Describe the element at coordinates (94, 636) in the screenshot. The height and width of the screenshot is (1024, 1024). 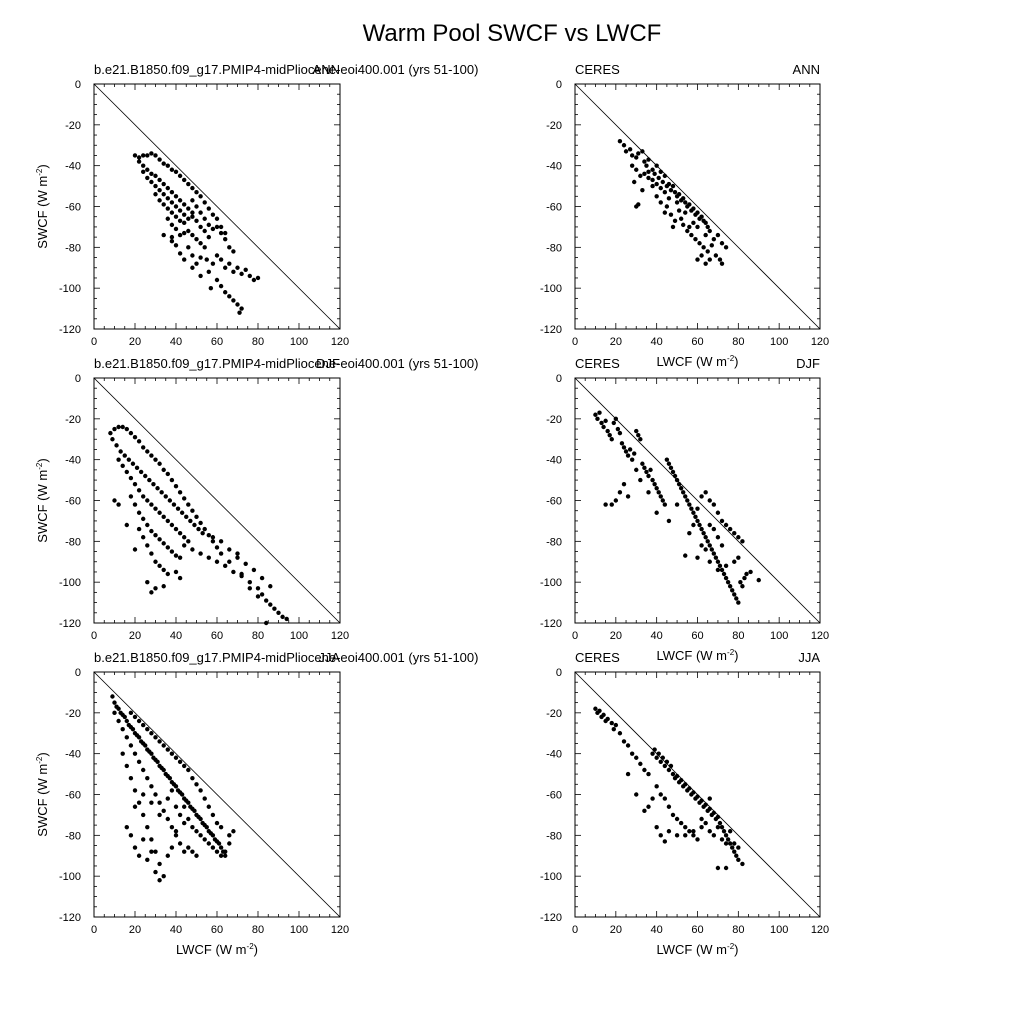
I see `x-tick-label: 0` at that location.